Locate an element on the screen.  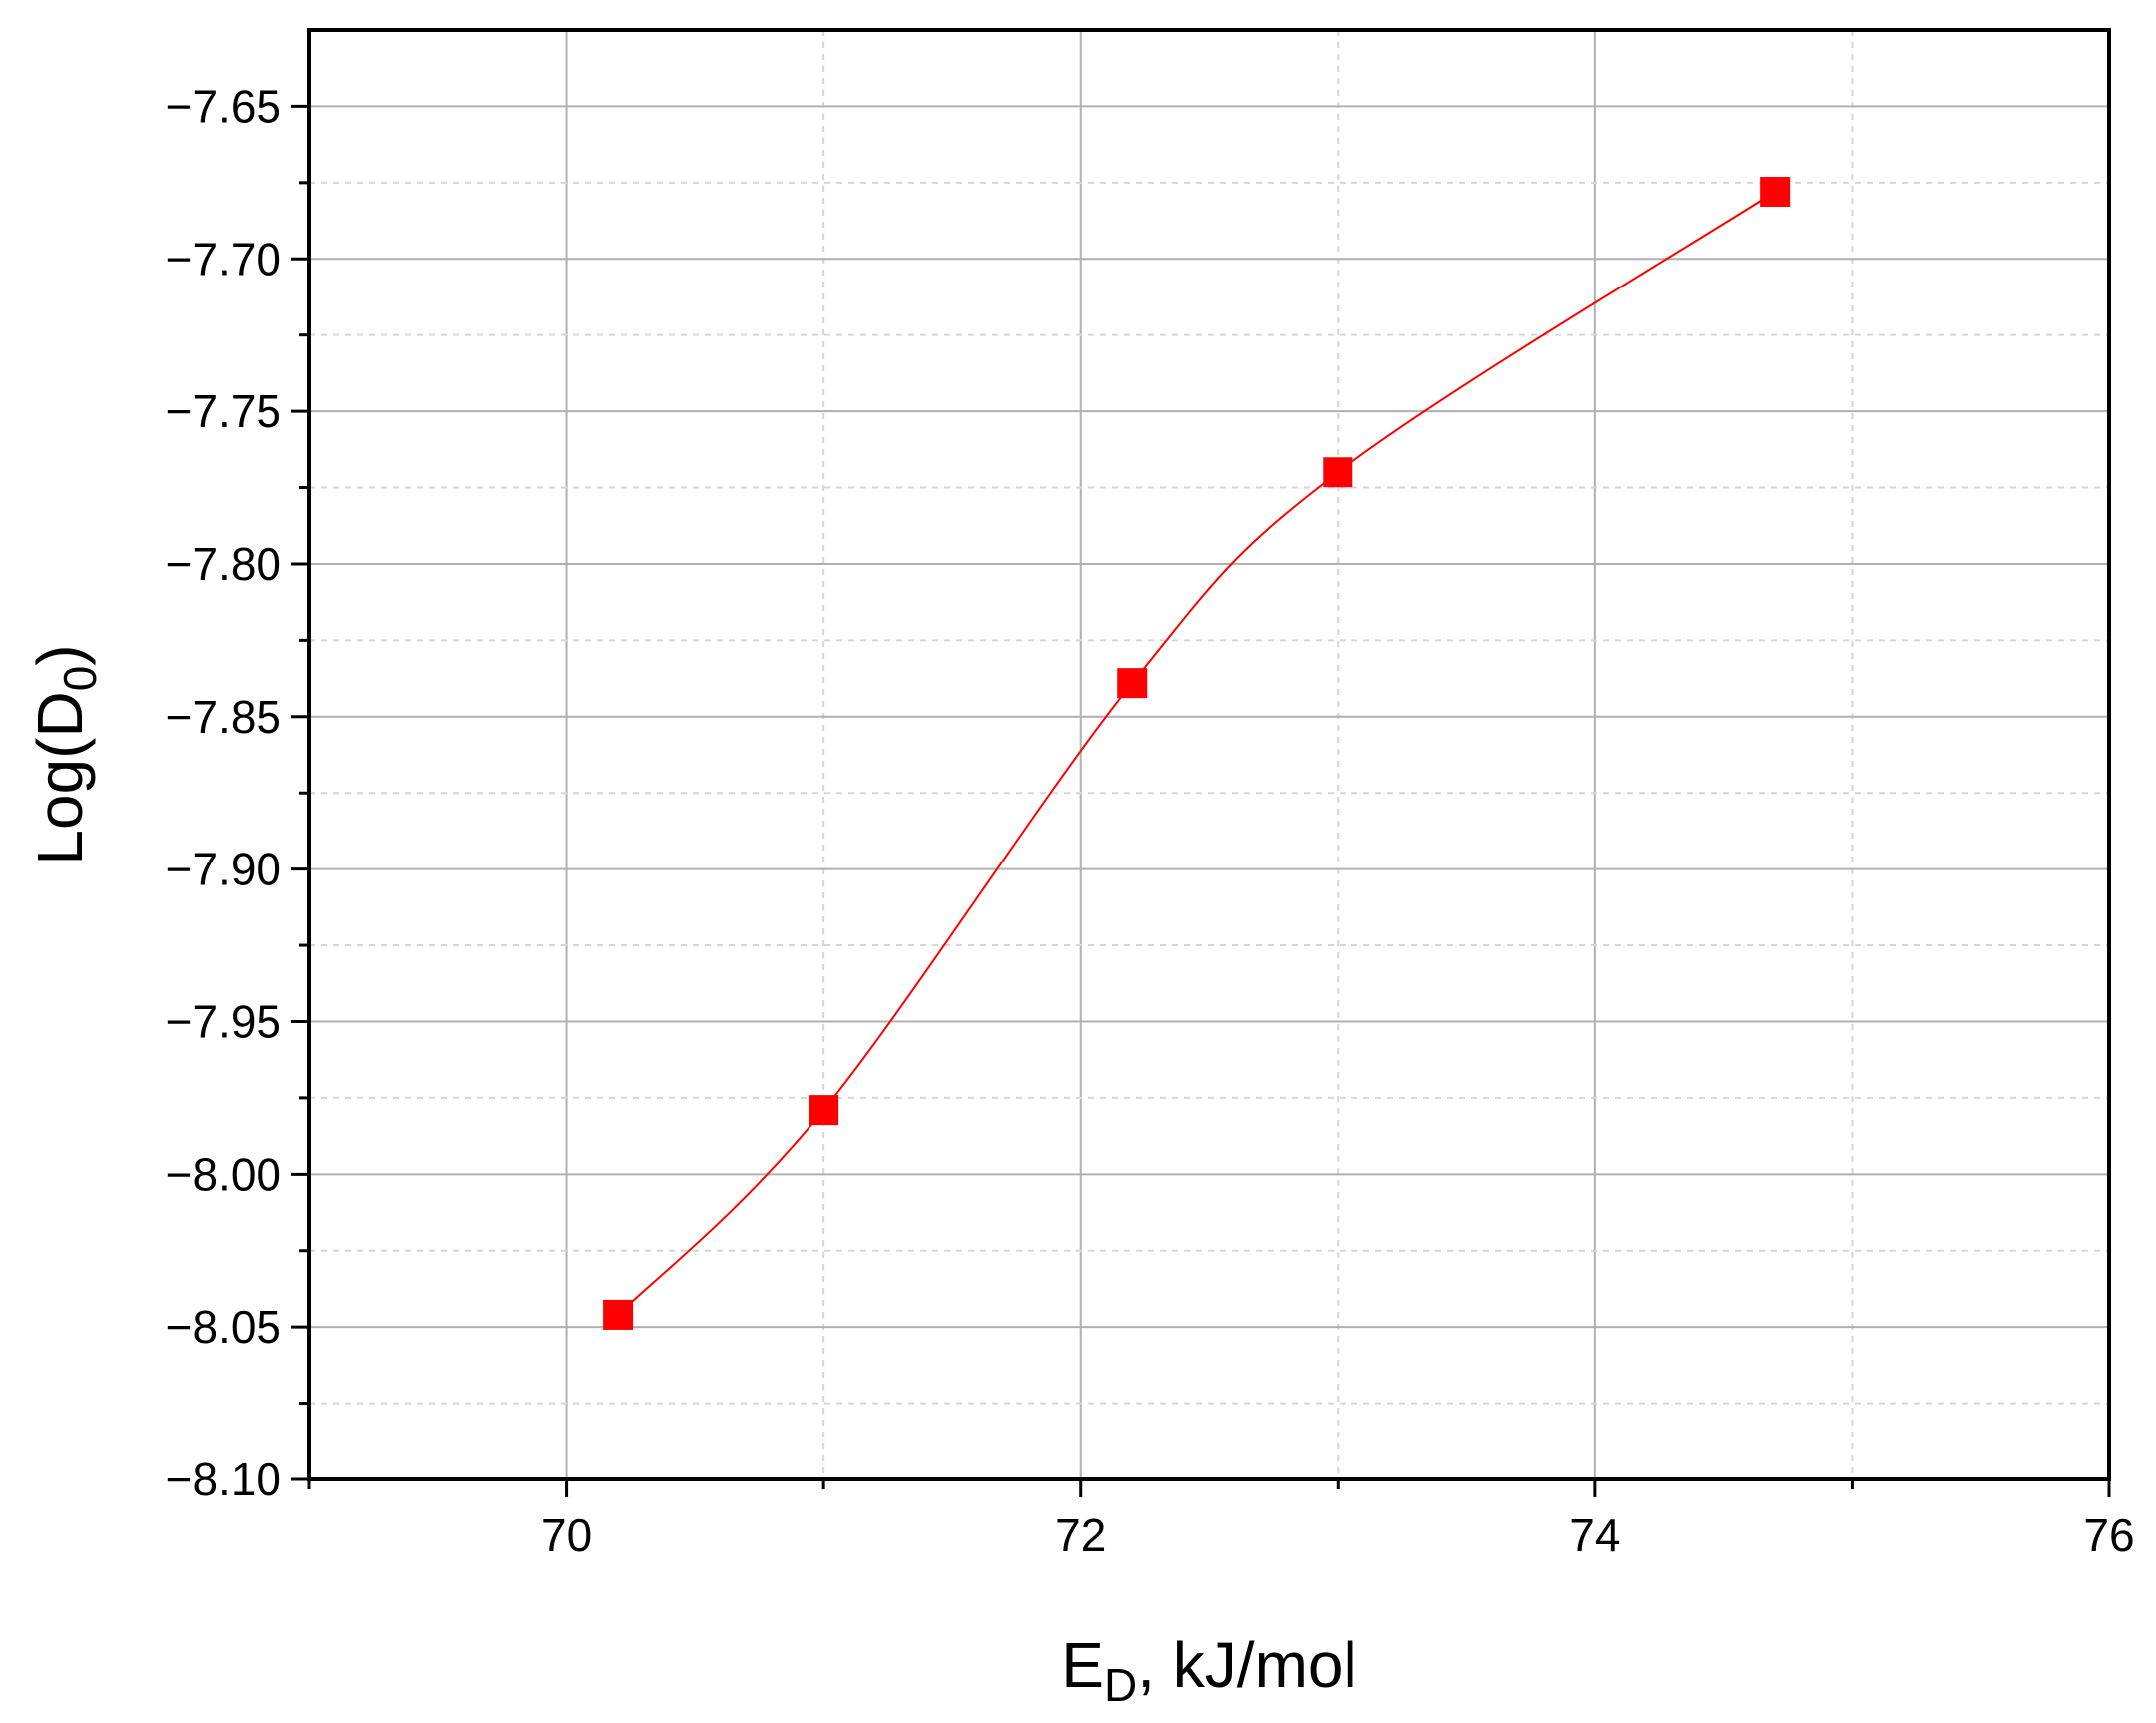
x-axis-title: ED, kJ/mol is located at coordinates (1208, 1670).